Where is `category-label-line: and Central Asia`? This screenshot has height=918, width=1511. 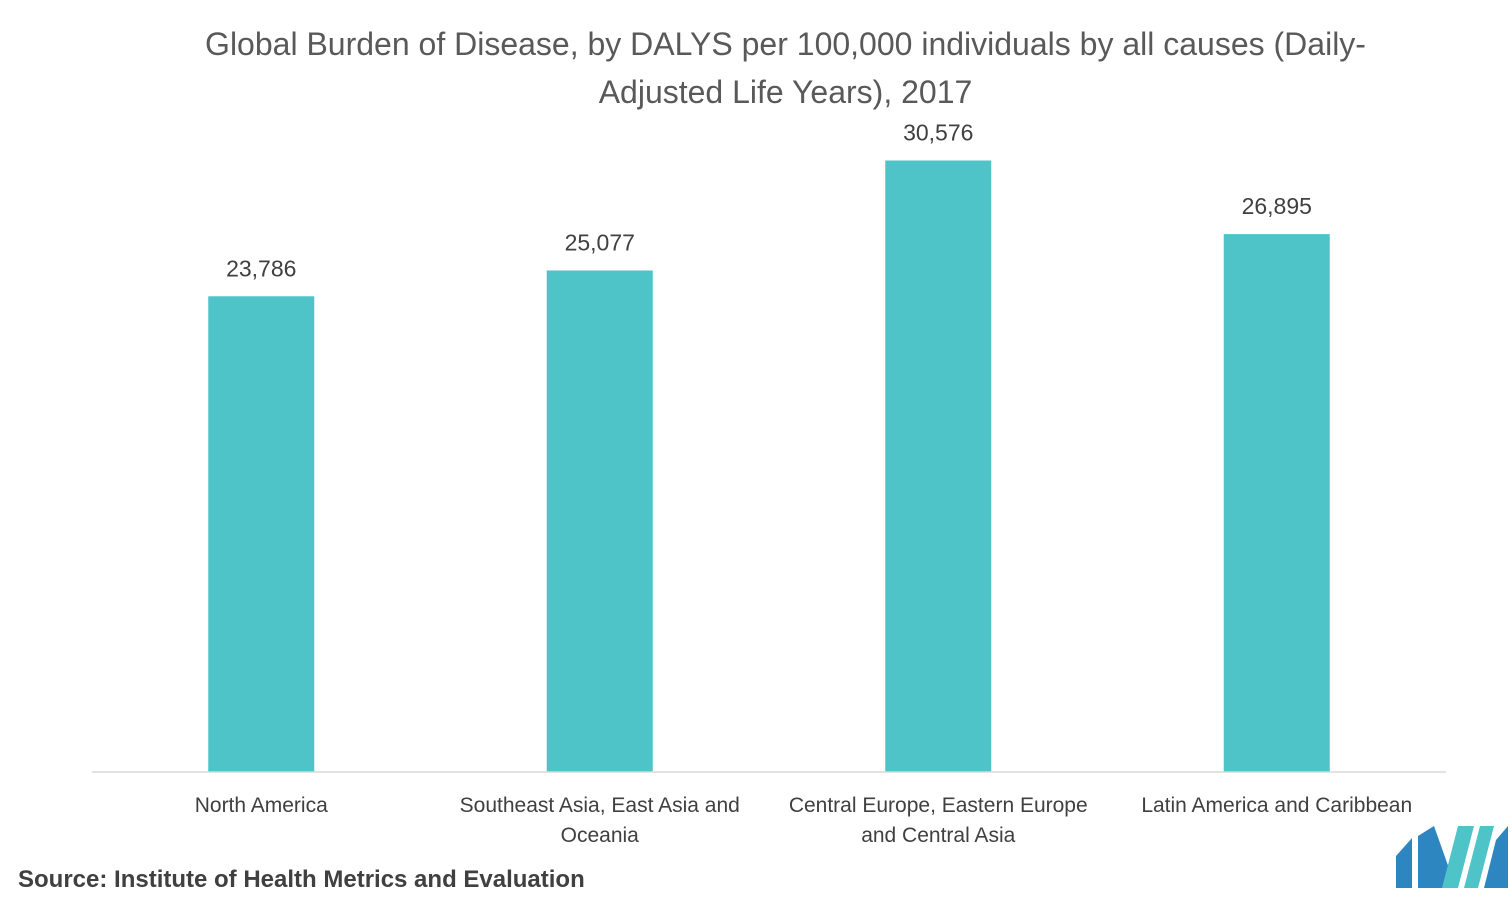
category-label-line: and Central Asia is located at coordinates (938, 835).